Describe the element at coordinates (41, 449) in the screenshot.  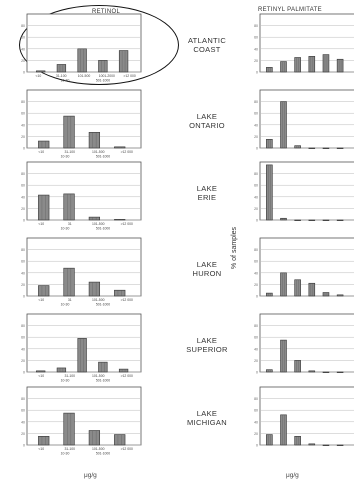
I see `retinol-lake-michigan-xtick: <10` at that location.